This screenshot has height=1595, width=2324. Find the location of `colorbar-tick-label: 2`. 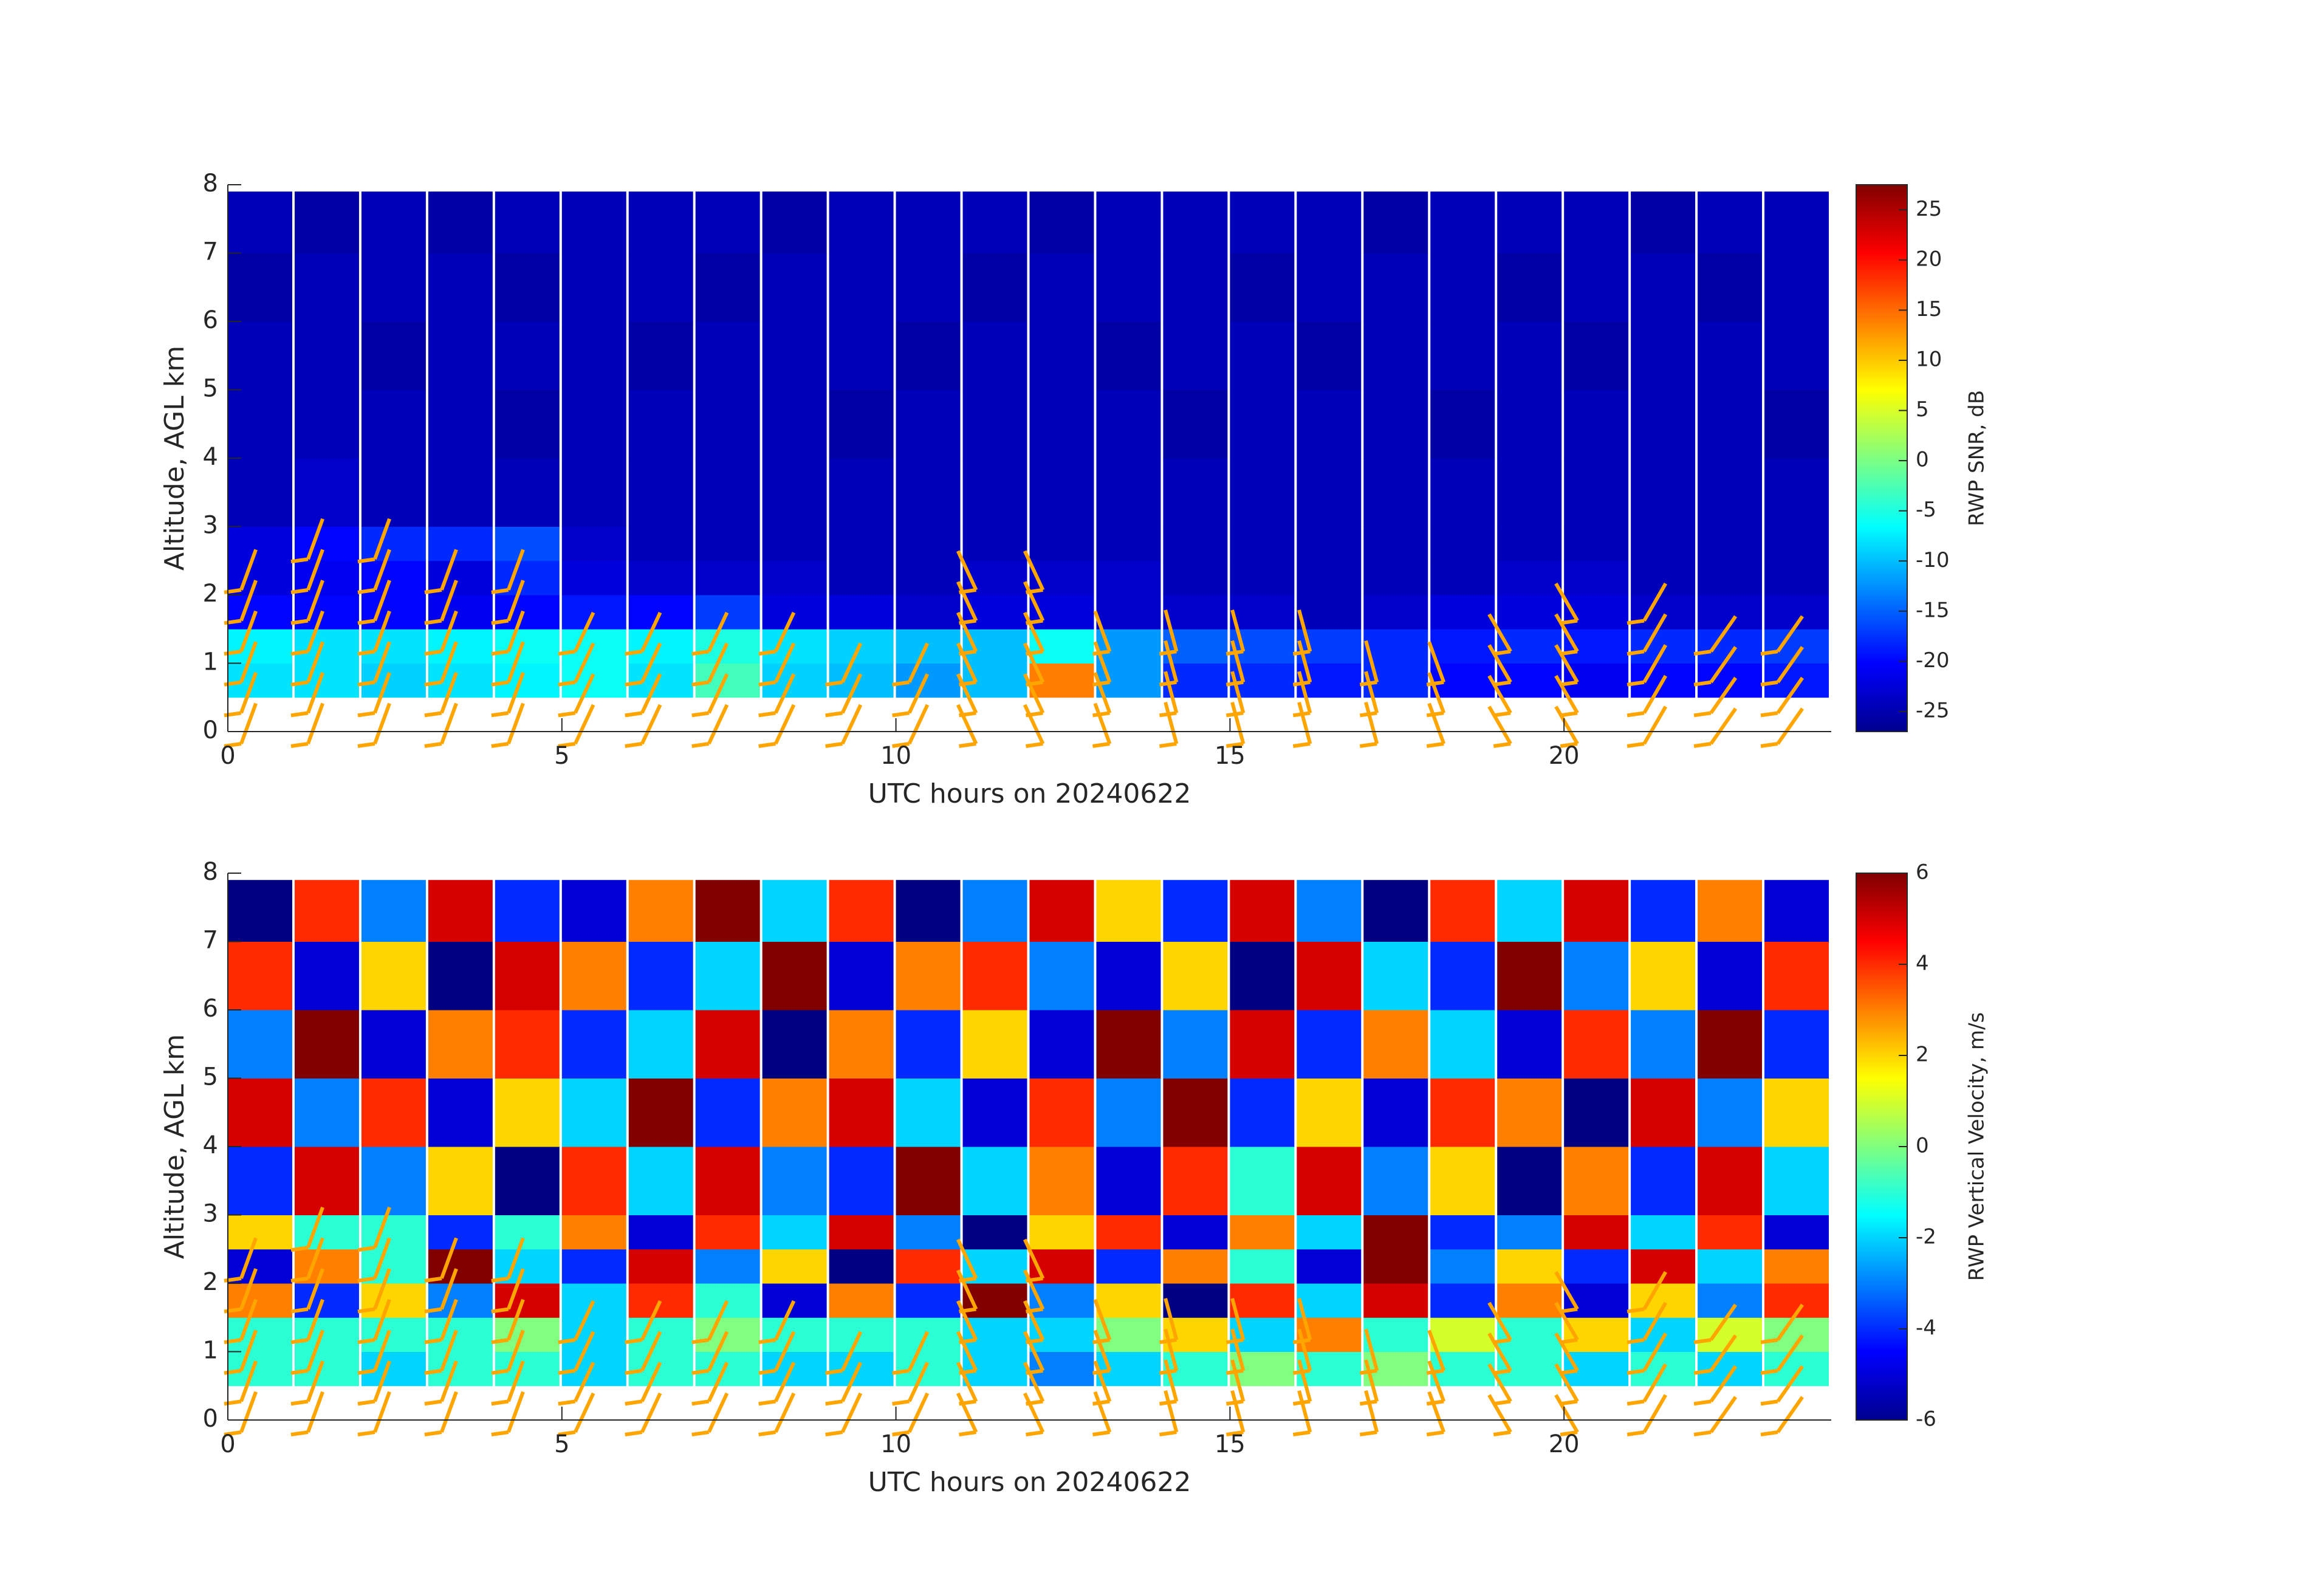

colorbar-tick-label: 2 is located at coordinates (1923, 1055).